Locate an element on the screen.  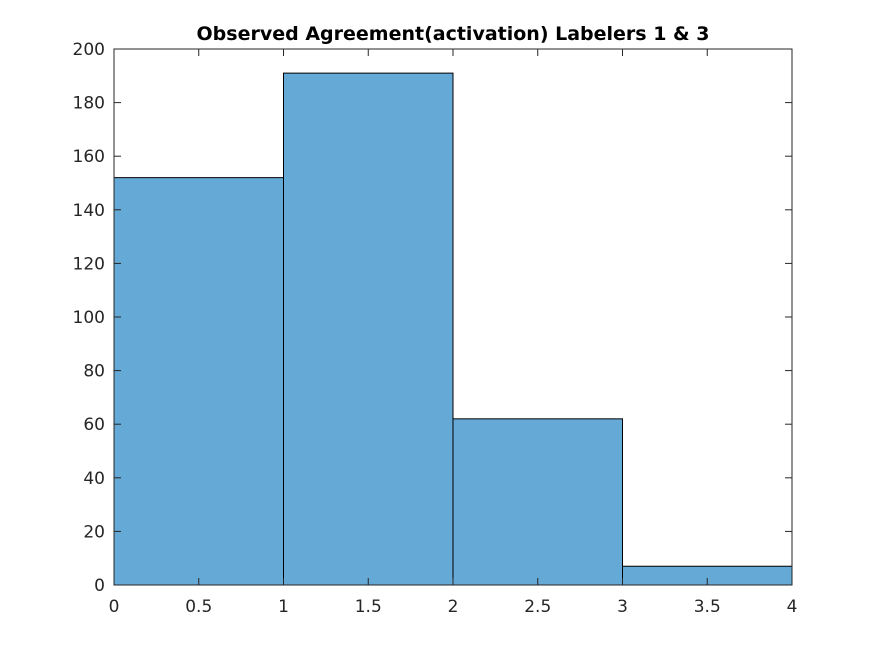
x-tick-label: 3.5 is located at coordinates (707, 607).